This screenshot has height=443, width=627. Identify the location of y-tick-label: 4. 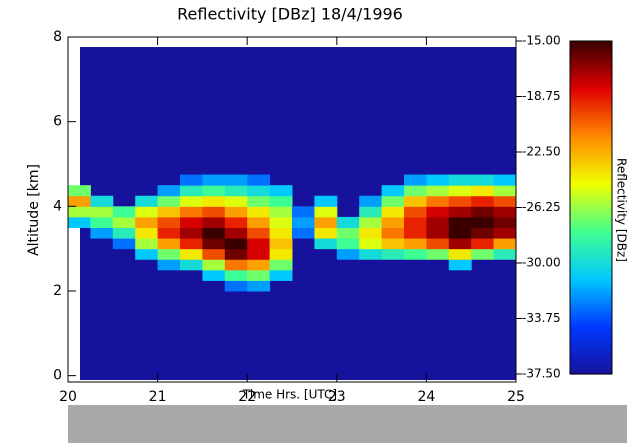
(57, 206).